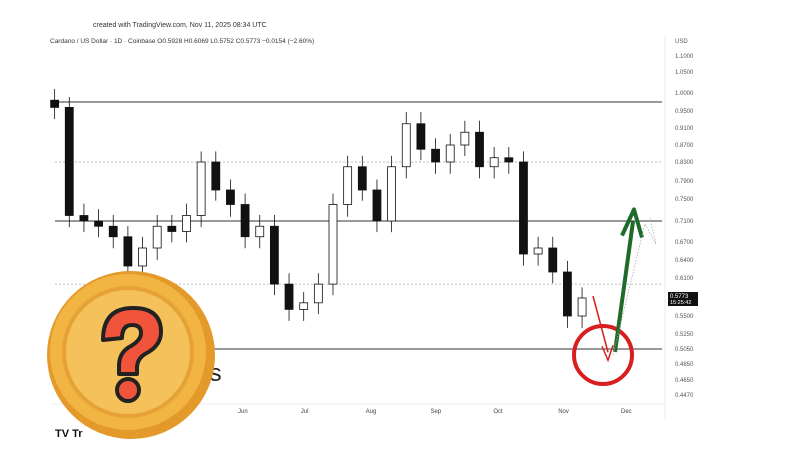 Image resolution: width=800 pixels, height=450 pixels. What do you see at coordinates (684, 335) in the screenshot?
I see `y-tick-label: 0.5250` at bounding box center [684, 335].